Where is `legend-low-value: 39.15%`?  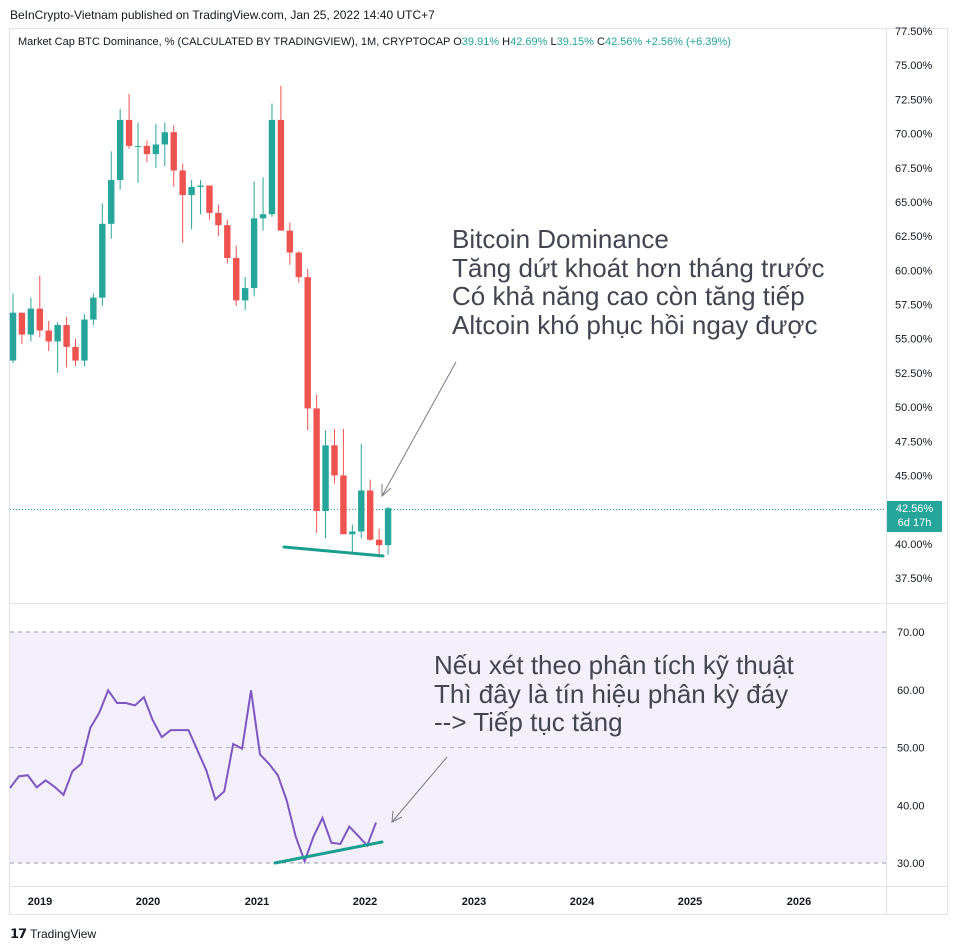
legend-low-value: 39.15% is located at coordinates (575, 42).